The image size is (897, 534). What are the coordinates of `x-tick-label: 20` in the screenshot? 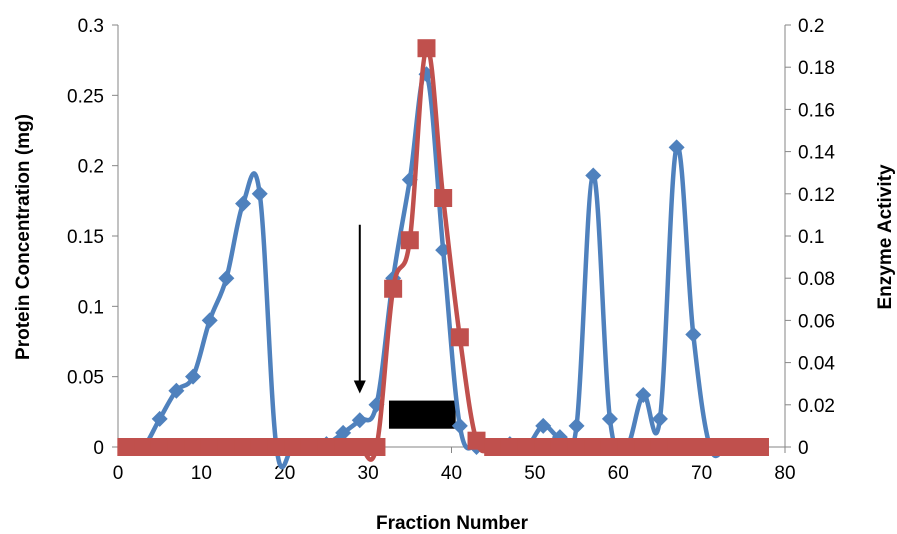 It's located at (284, 473).